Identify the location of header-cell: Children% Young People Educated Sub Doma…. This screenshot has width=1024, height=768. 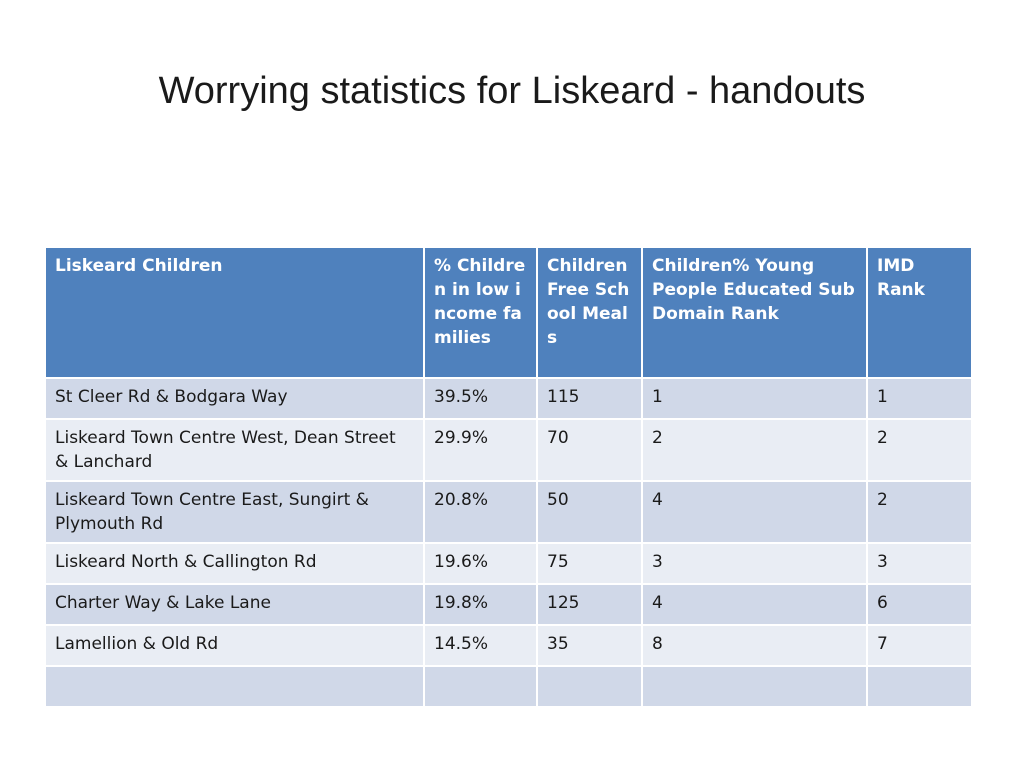
(754, 312).